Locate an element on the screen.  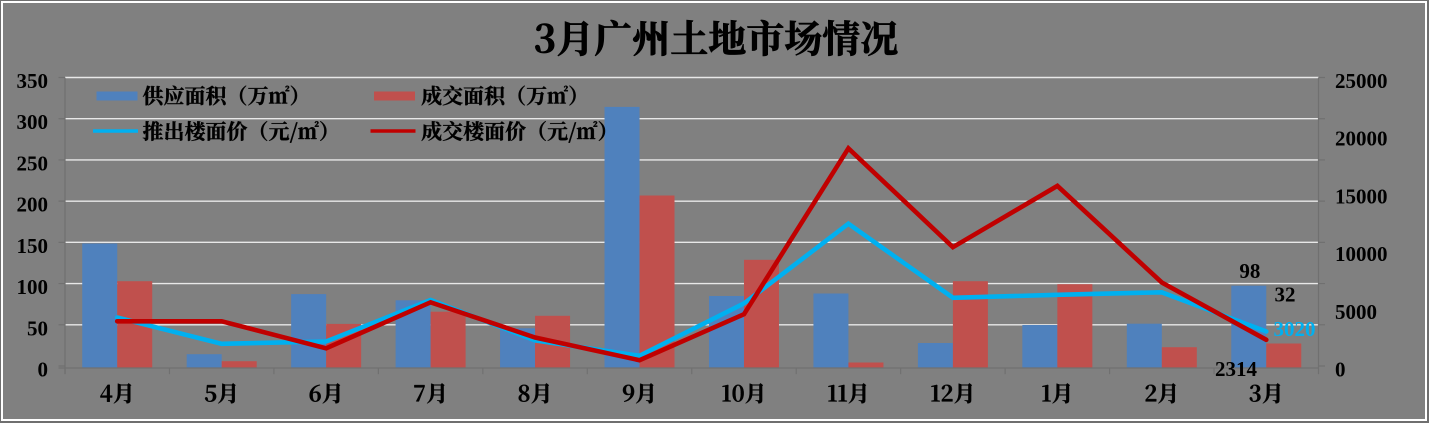
svg-text: 100 is located at coordinates (33, 287).